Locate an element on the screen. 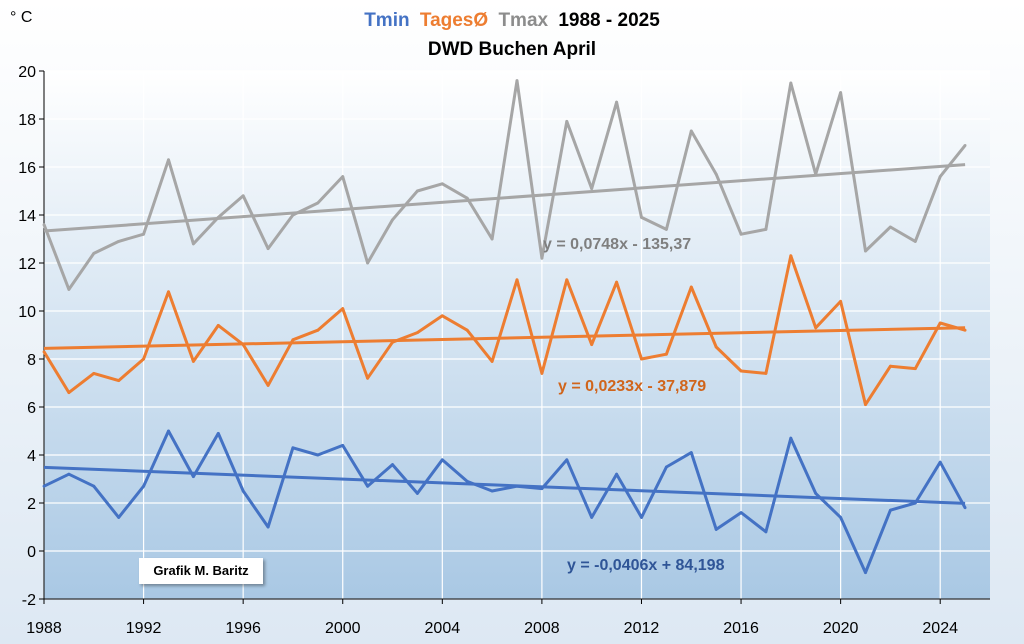 The image size is (1024, 644). y-tick-label: 4 is located at coordinates (31, 456).